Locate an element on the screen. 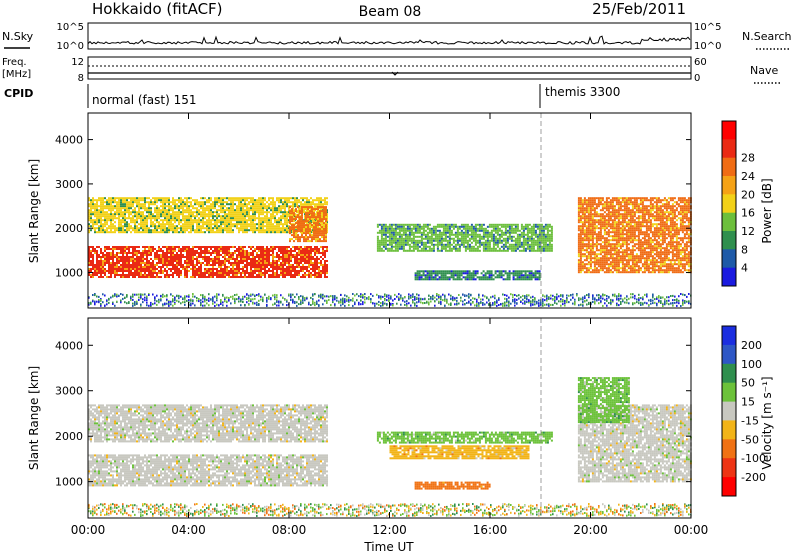 Image resolution: width=800 pixels, height=558 pixels. n-sky-tick-high: 10^5 is located at coordinates (70, 27).